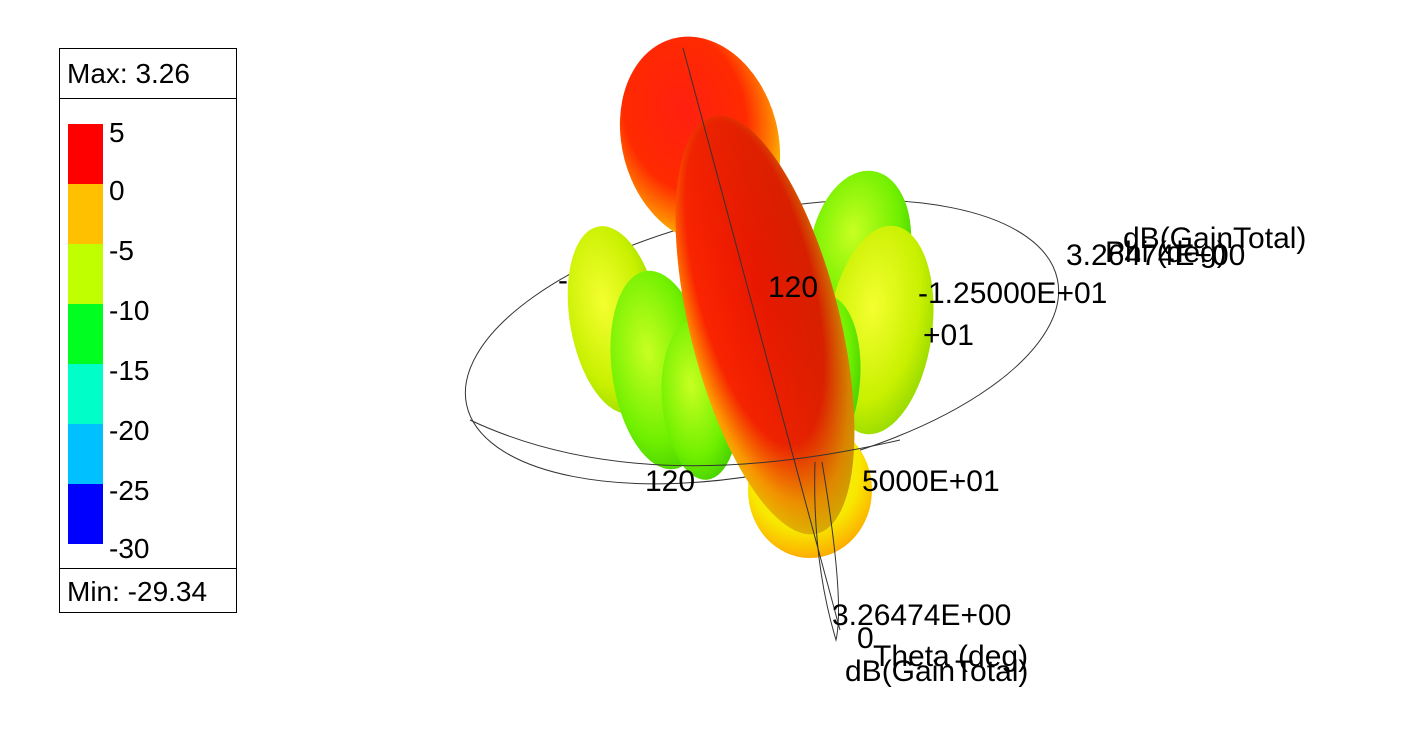 The image size is (1409, 739). I want to click on theta-circle, so click(827, 551).